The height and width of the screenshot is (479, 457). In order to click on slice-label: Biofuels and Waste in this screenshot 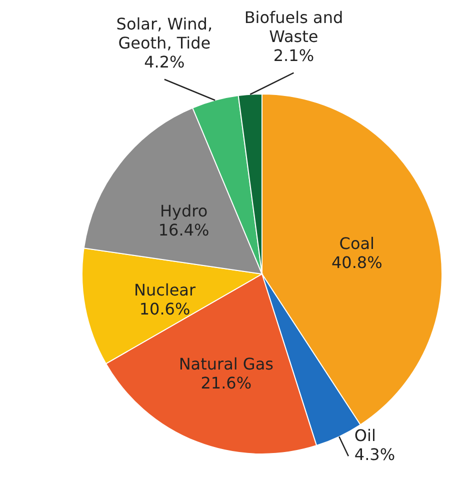, I will do `click(294, 27)`.